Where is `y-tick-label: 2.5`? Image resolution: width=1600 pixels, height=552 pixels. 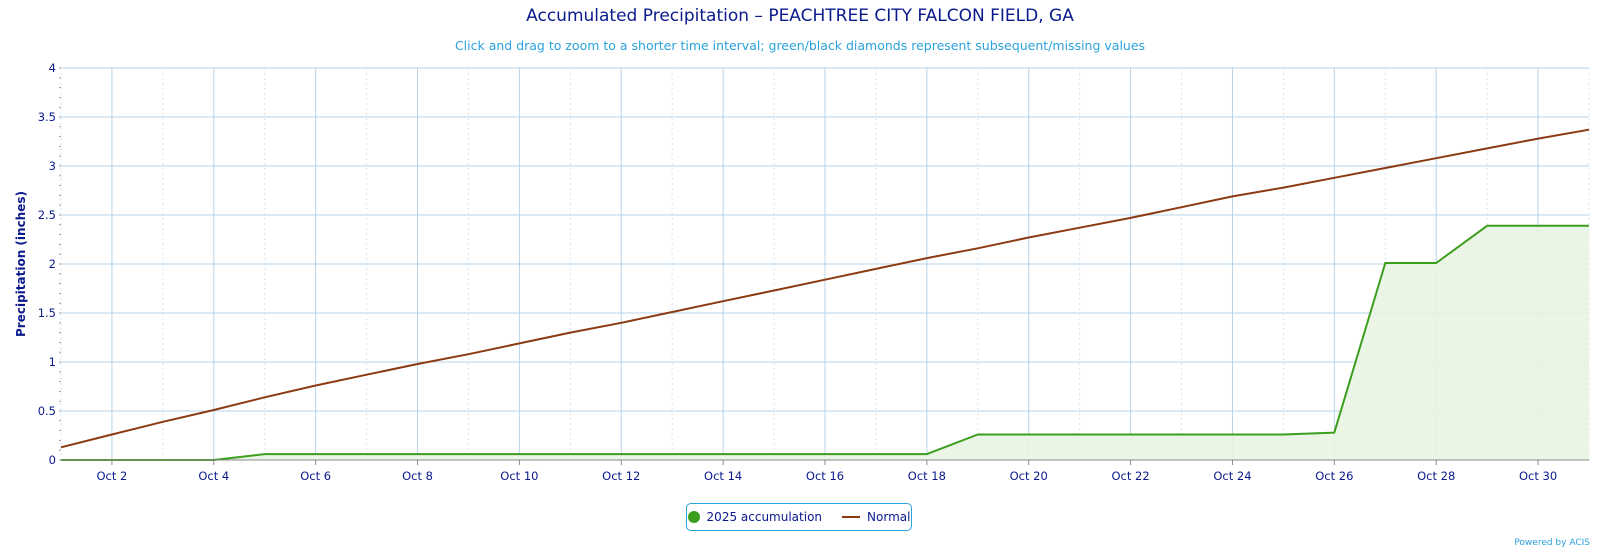
y-tick-label: 2.5 is located at coordinates (47, 215).